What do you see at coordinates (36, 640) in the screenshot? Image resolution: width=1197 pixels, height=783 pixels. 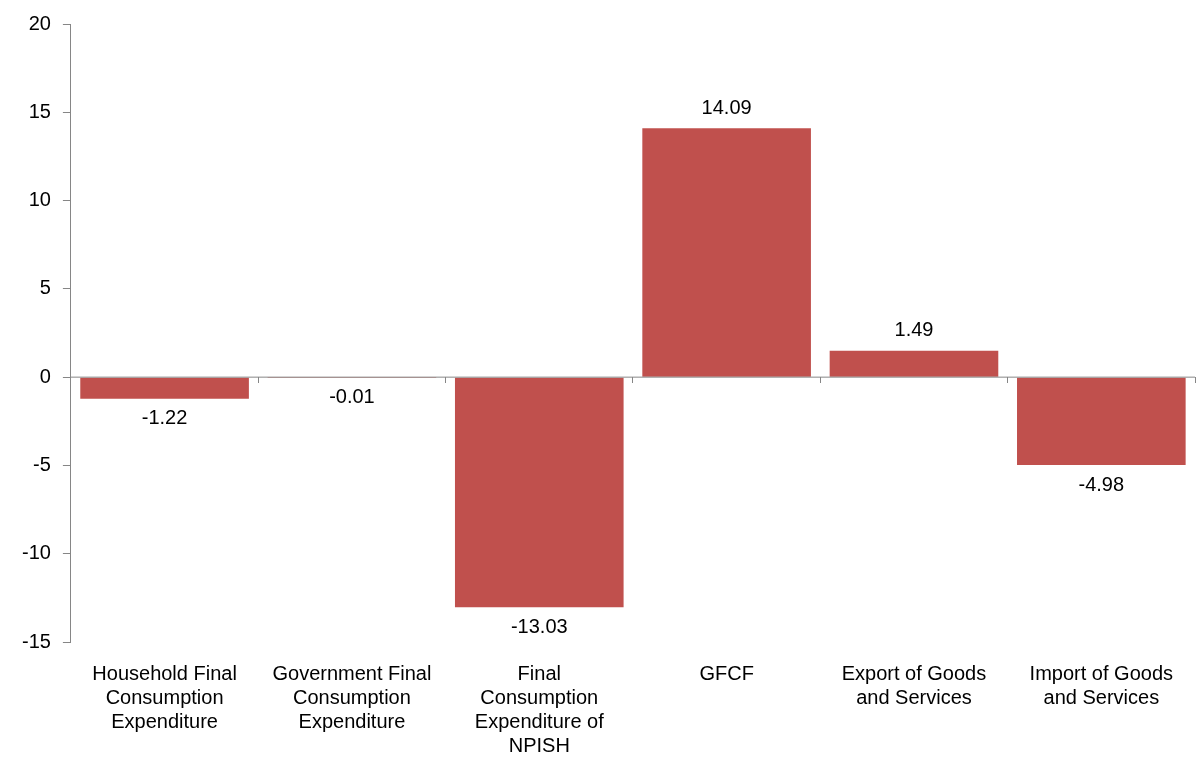 I see `y-tick-label: -15` at bounding box center [36, 640].